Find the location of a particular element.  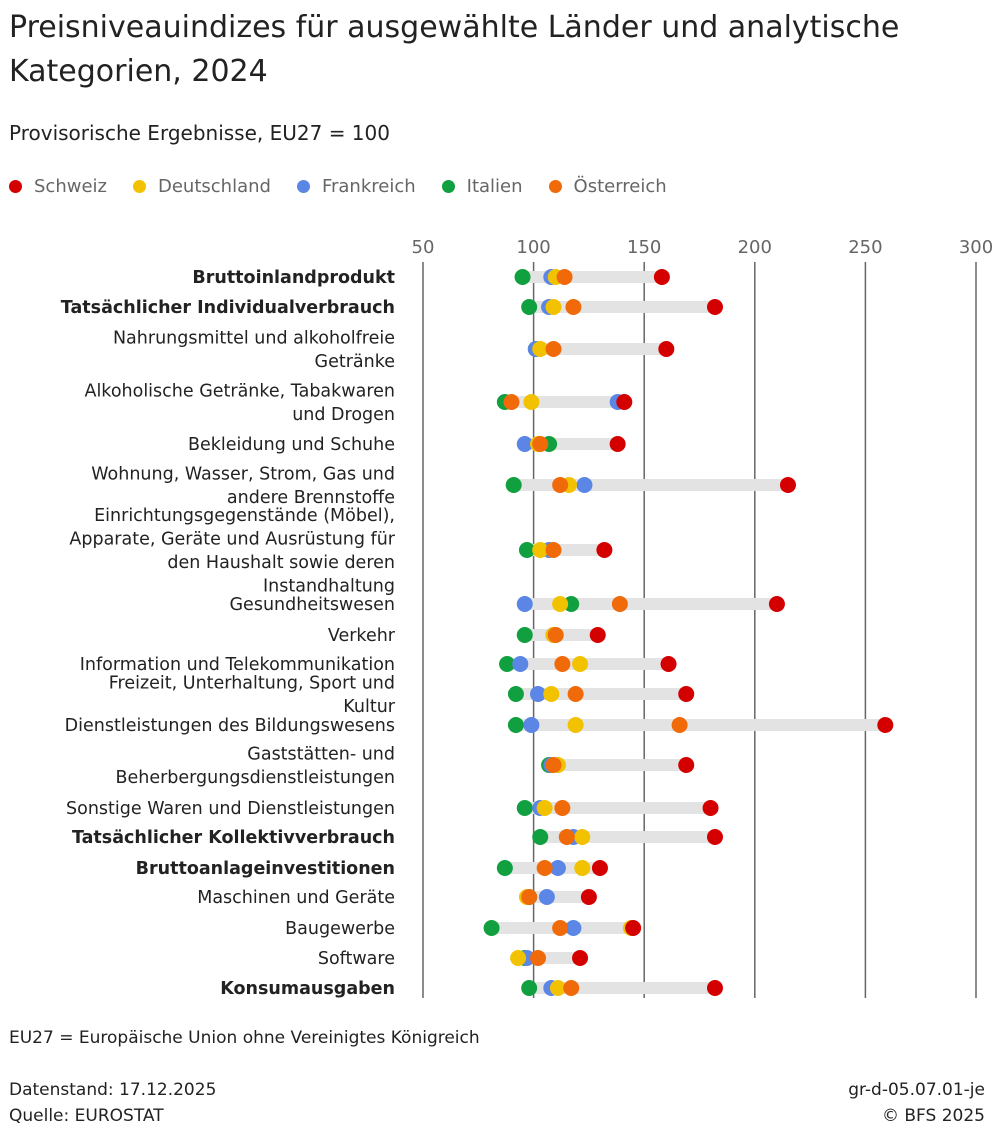

category-label: Tatsächlicher Kollektivverbrauch is located at coordinates (233, 838).